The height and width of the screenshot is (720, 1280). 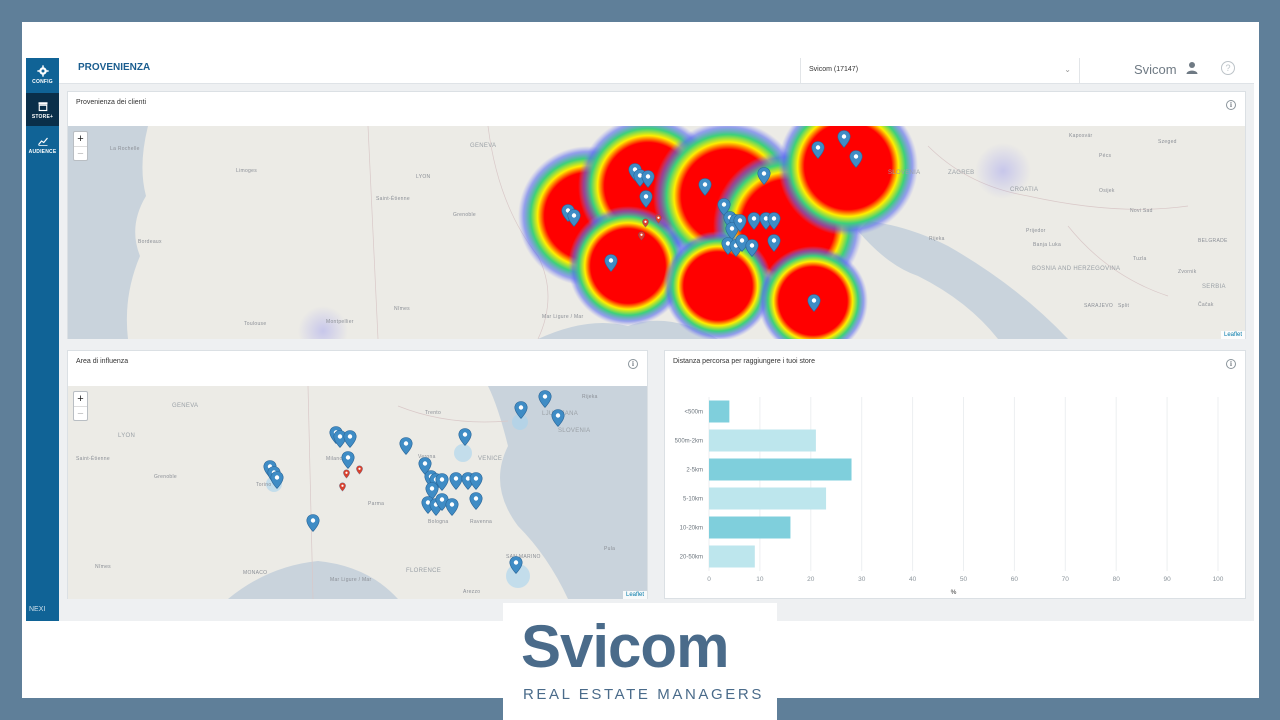 I want to click on nexi-logo: NEXI, so click(x=37, y=609).